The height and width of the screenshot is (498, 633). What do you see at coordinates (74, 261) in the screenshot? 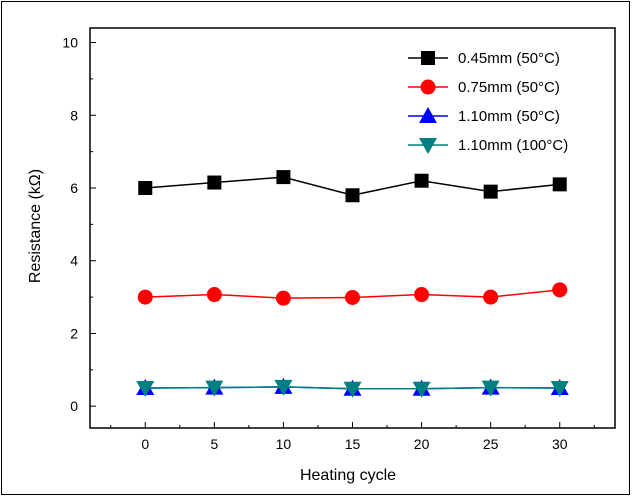
I see `y-tick-label: 4` at bounding box center [74, 261].